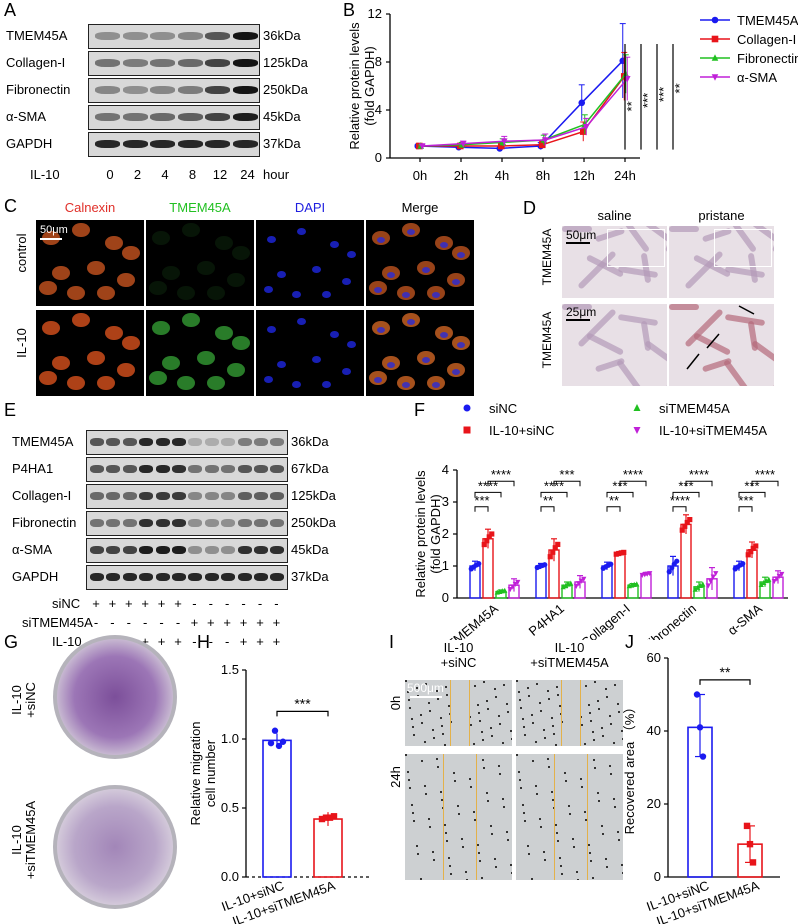 The height and width of the screenshot is (924, 798). Describe the element at coordinates (458, 713) in the screenshot. I see `i-micrograph` at that location.